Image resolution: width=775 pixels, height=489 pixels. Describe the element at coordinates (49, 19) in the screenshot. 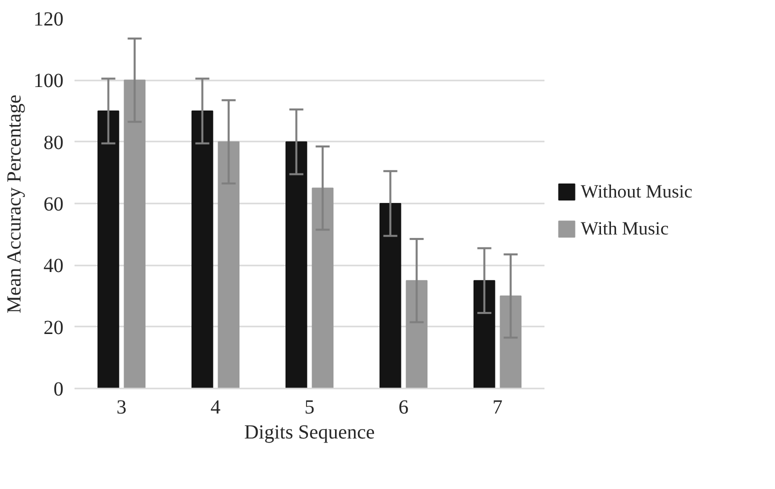

I see `y-tick-label: 120` at that location.